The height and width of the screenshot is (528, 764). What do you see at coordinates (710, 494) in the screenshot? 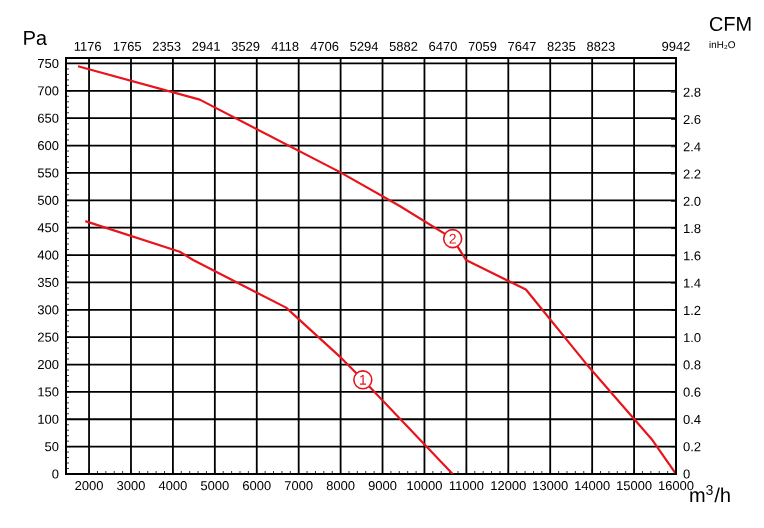
I see `x-axis-title: m$^{3}$/h` at bounding box center [710, 494].